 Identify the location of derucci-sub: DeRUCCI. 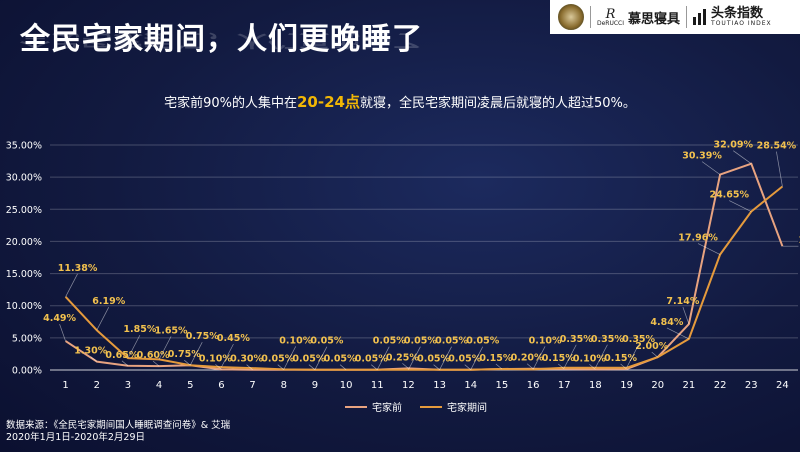
(611, 23).